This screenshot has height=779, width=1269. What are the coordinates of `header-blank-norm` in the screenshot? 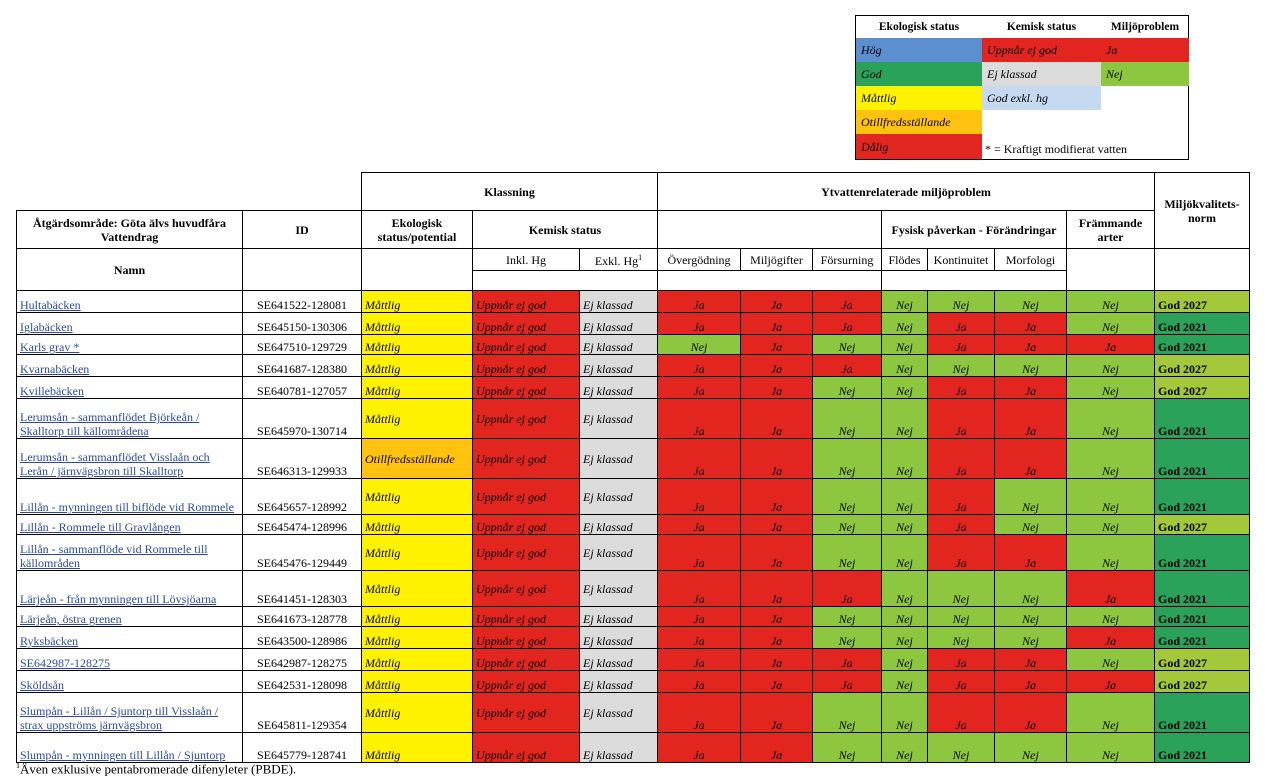 It's located at (1202, 269).